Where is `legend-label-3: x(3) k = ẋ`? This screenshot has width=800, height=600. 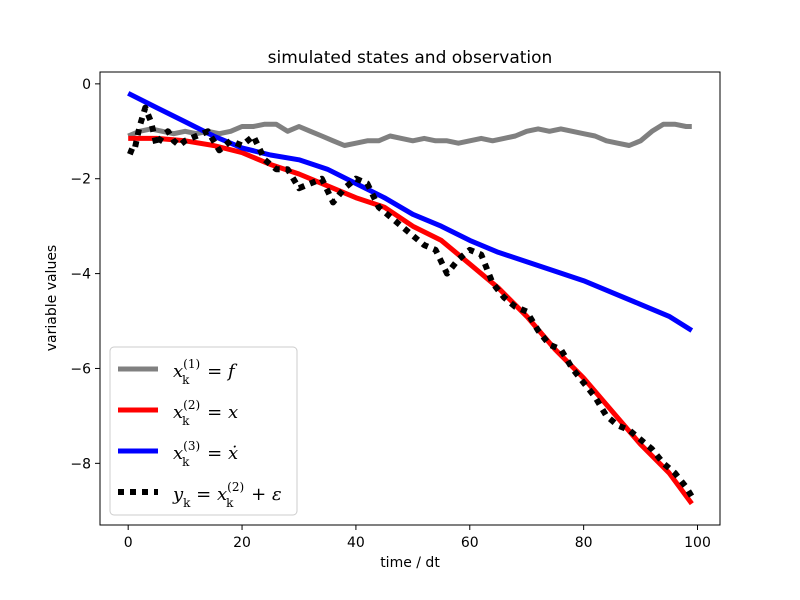
legend-label-3: x(3) k = ẋ is located at coordinates (205, 454).